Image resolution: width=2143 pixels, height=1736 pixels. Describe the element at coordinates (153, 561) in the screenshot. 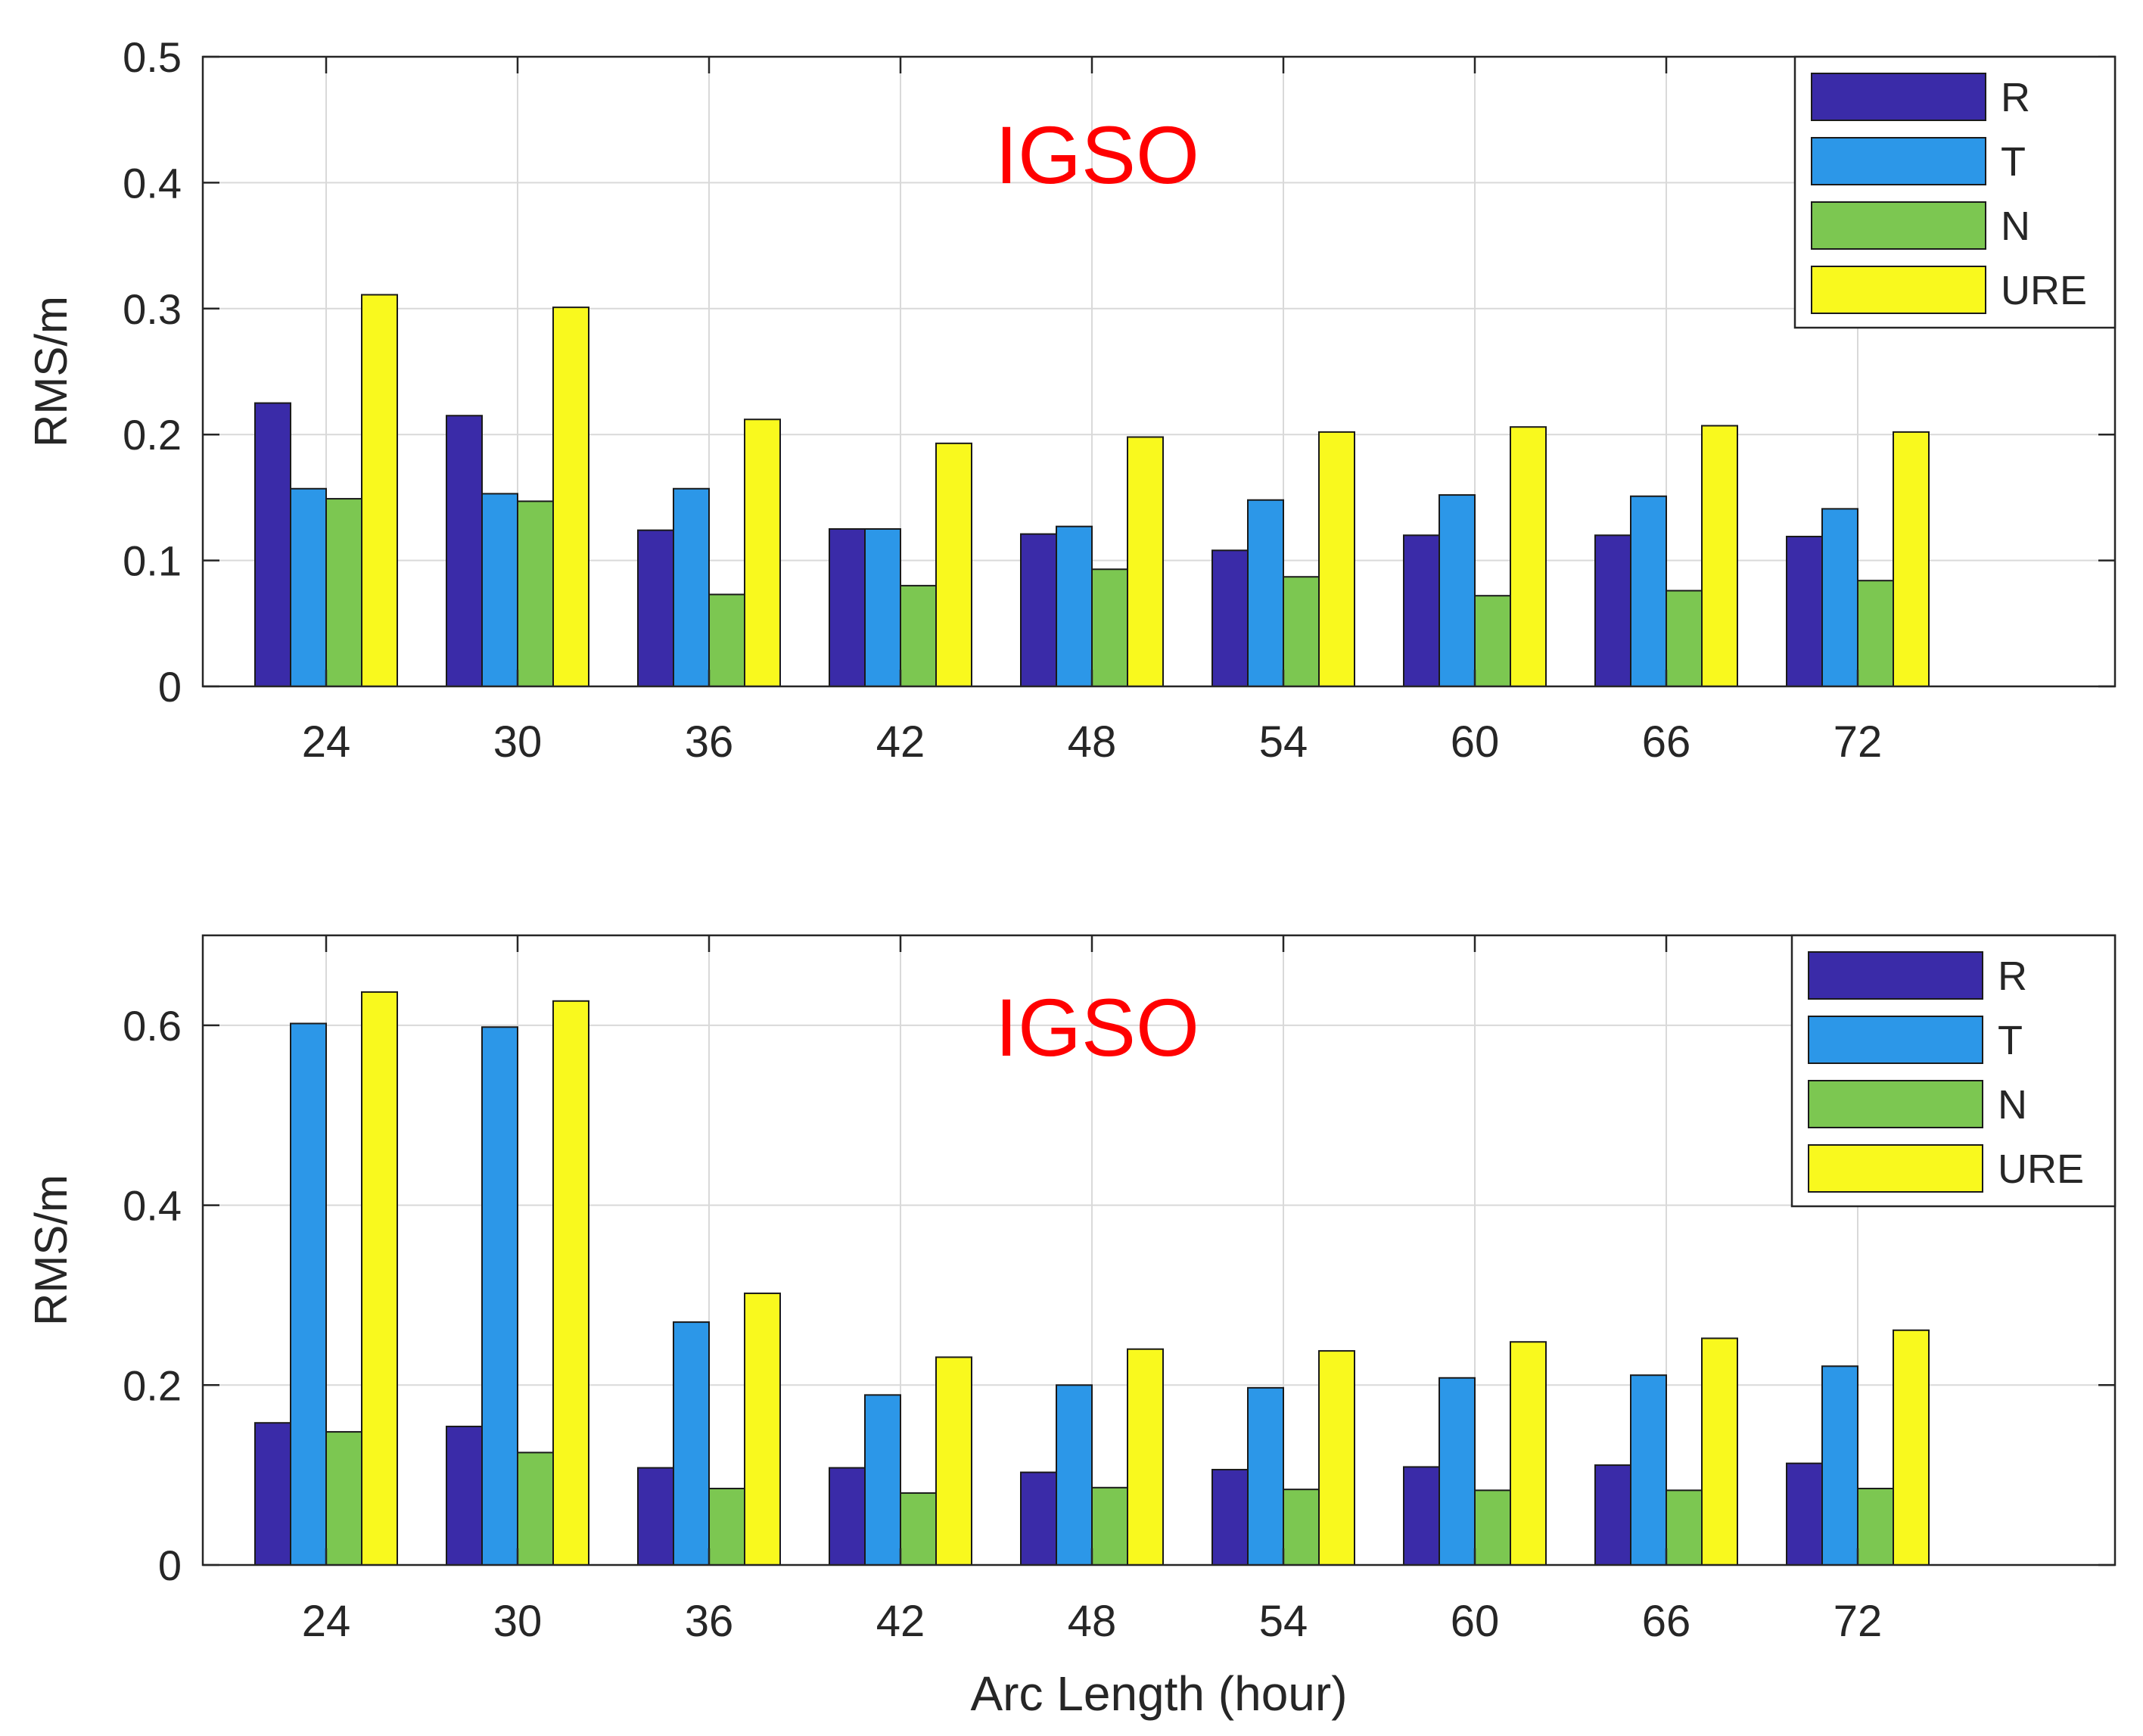

I see `y-tick-label: 0.1` at that location.